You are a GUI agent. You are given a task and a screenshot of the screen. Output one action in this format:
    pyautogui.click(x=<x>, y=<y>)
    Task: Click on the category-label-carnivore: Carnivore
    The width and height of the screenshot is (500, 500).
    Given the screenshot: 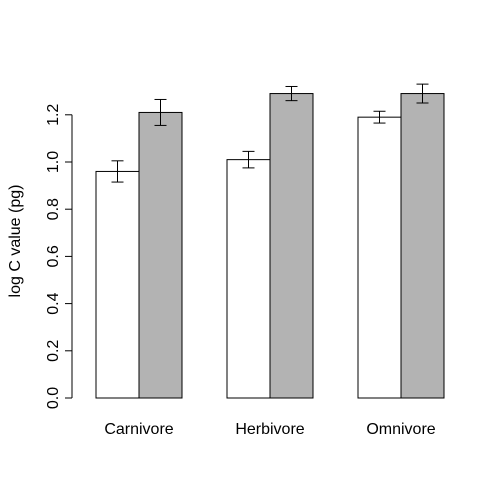 What is the action you would take?
    pyautogui.click(x=138, y=429)
    